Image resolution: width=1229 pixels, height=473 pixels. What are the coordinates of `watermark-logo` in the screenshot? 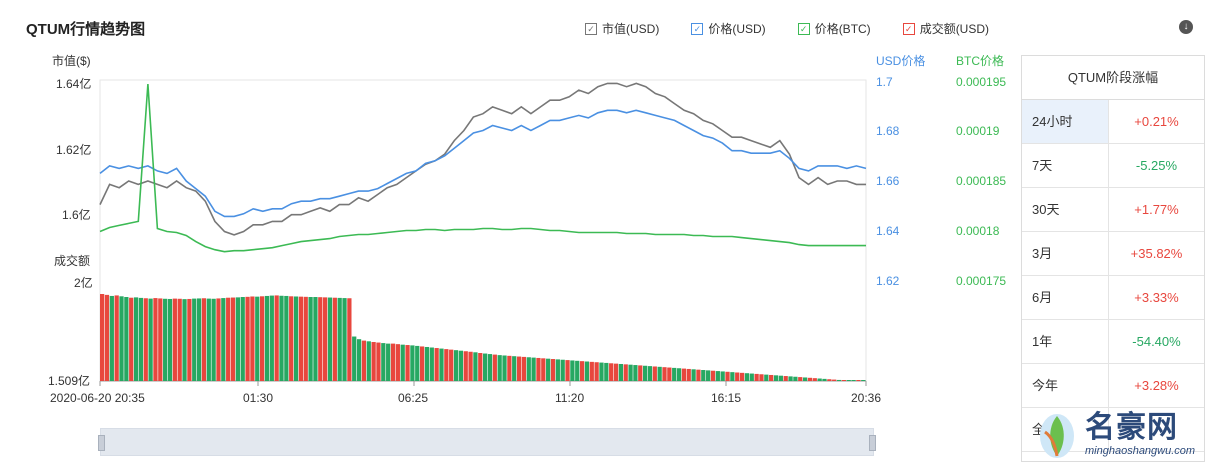 It's located at (1057, 434).